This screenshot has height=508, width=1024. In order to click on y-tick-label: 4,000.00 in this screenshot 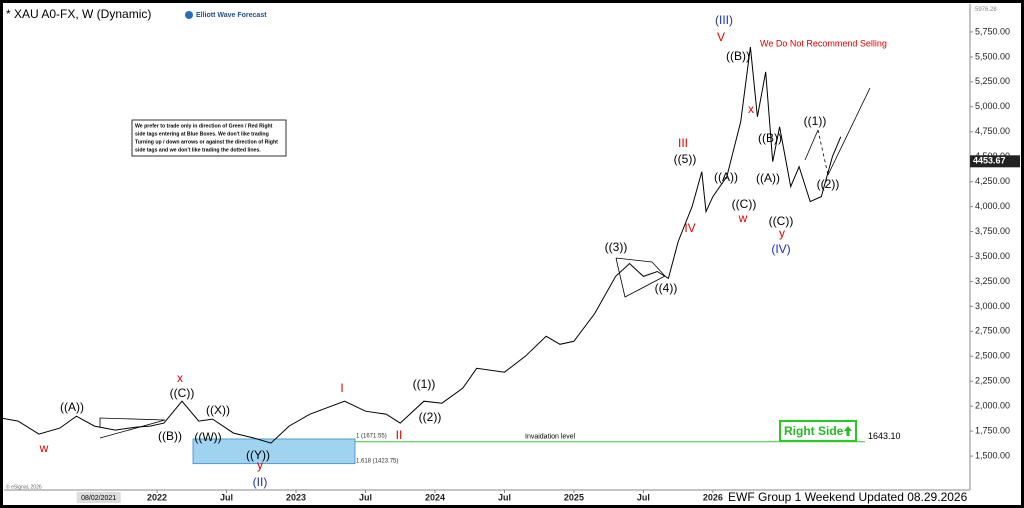, I will do `click(992, 206)`.